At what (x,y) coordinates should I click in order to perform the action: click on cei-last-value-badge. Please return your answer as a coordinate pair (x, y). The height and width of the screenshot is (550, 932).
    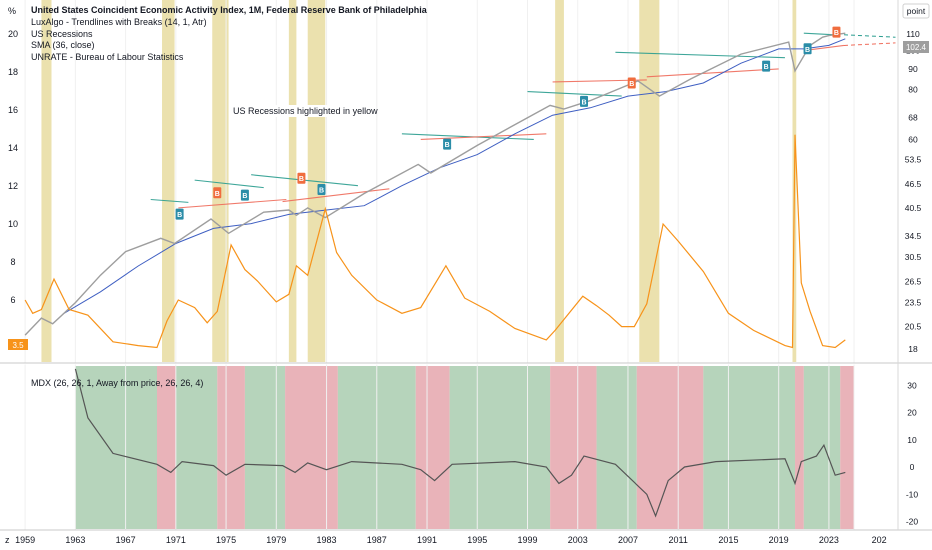
    Looking at the image, I should click on (916, 47).